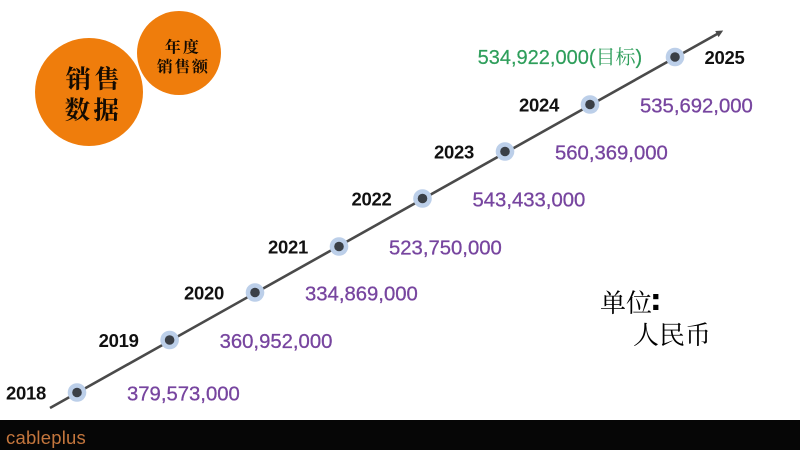 Image resolution: width=800 pixels, height=450 pixels. I want to click on svg-text: 2019, so click(119, 340).